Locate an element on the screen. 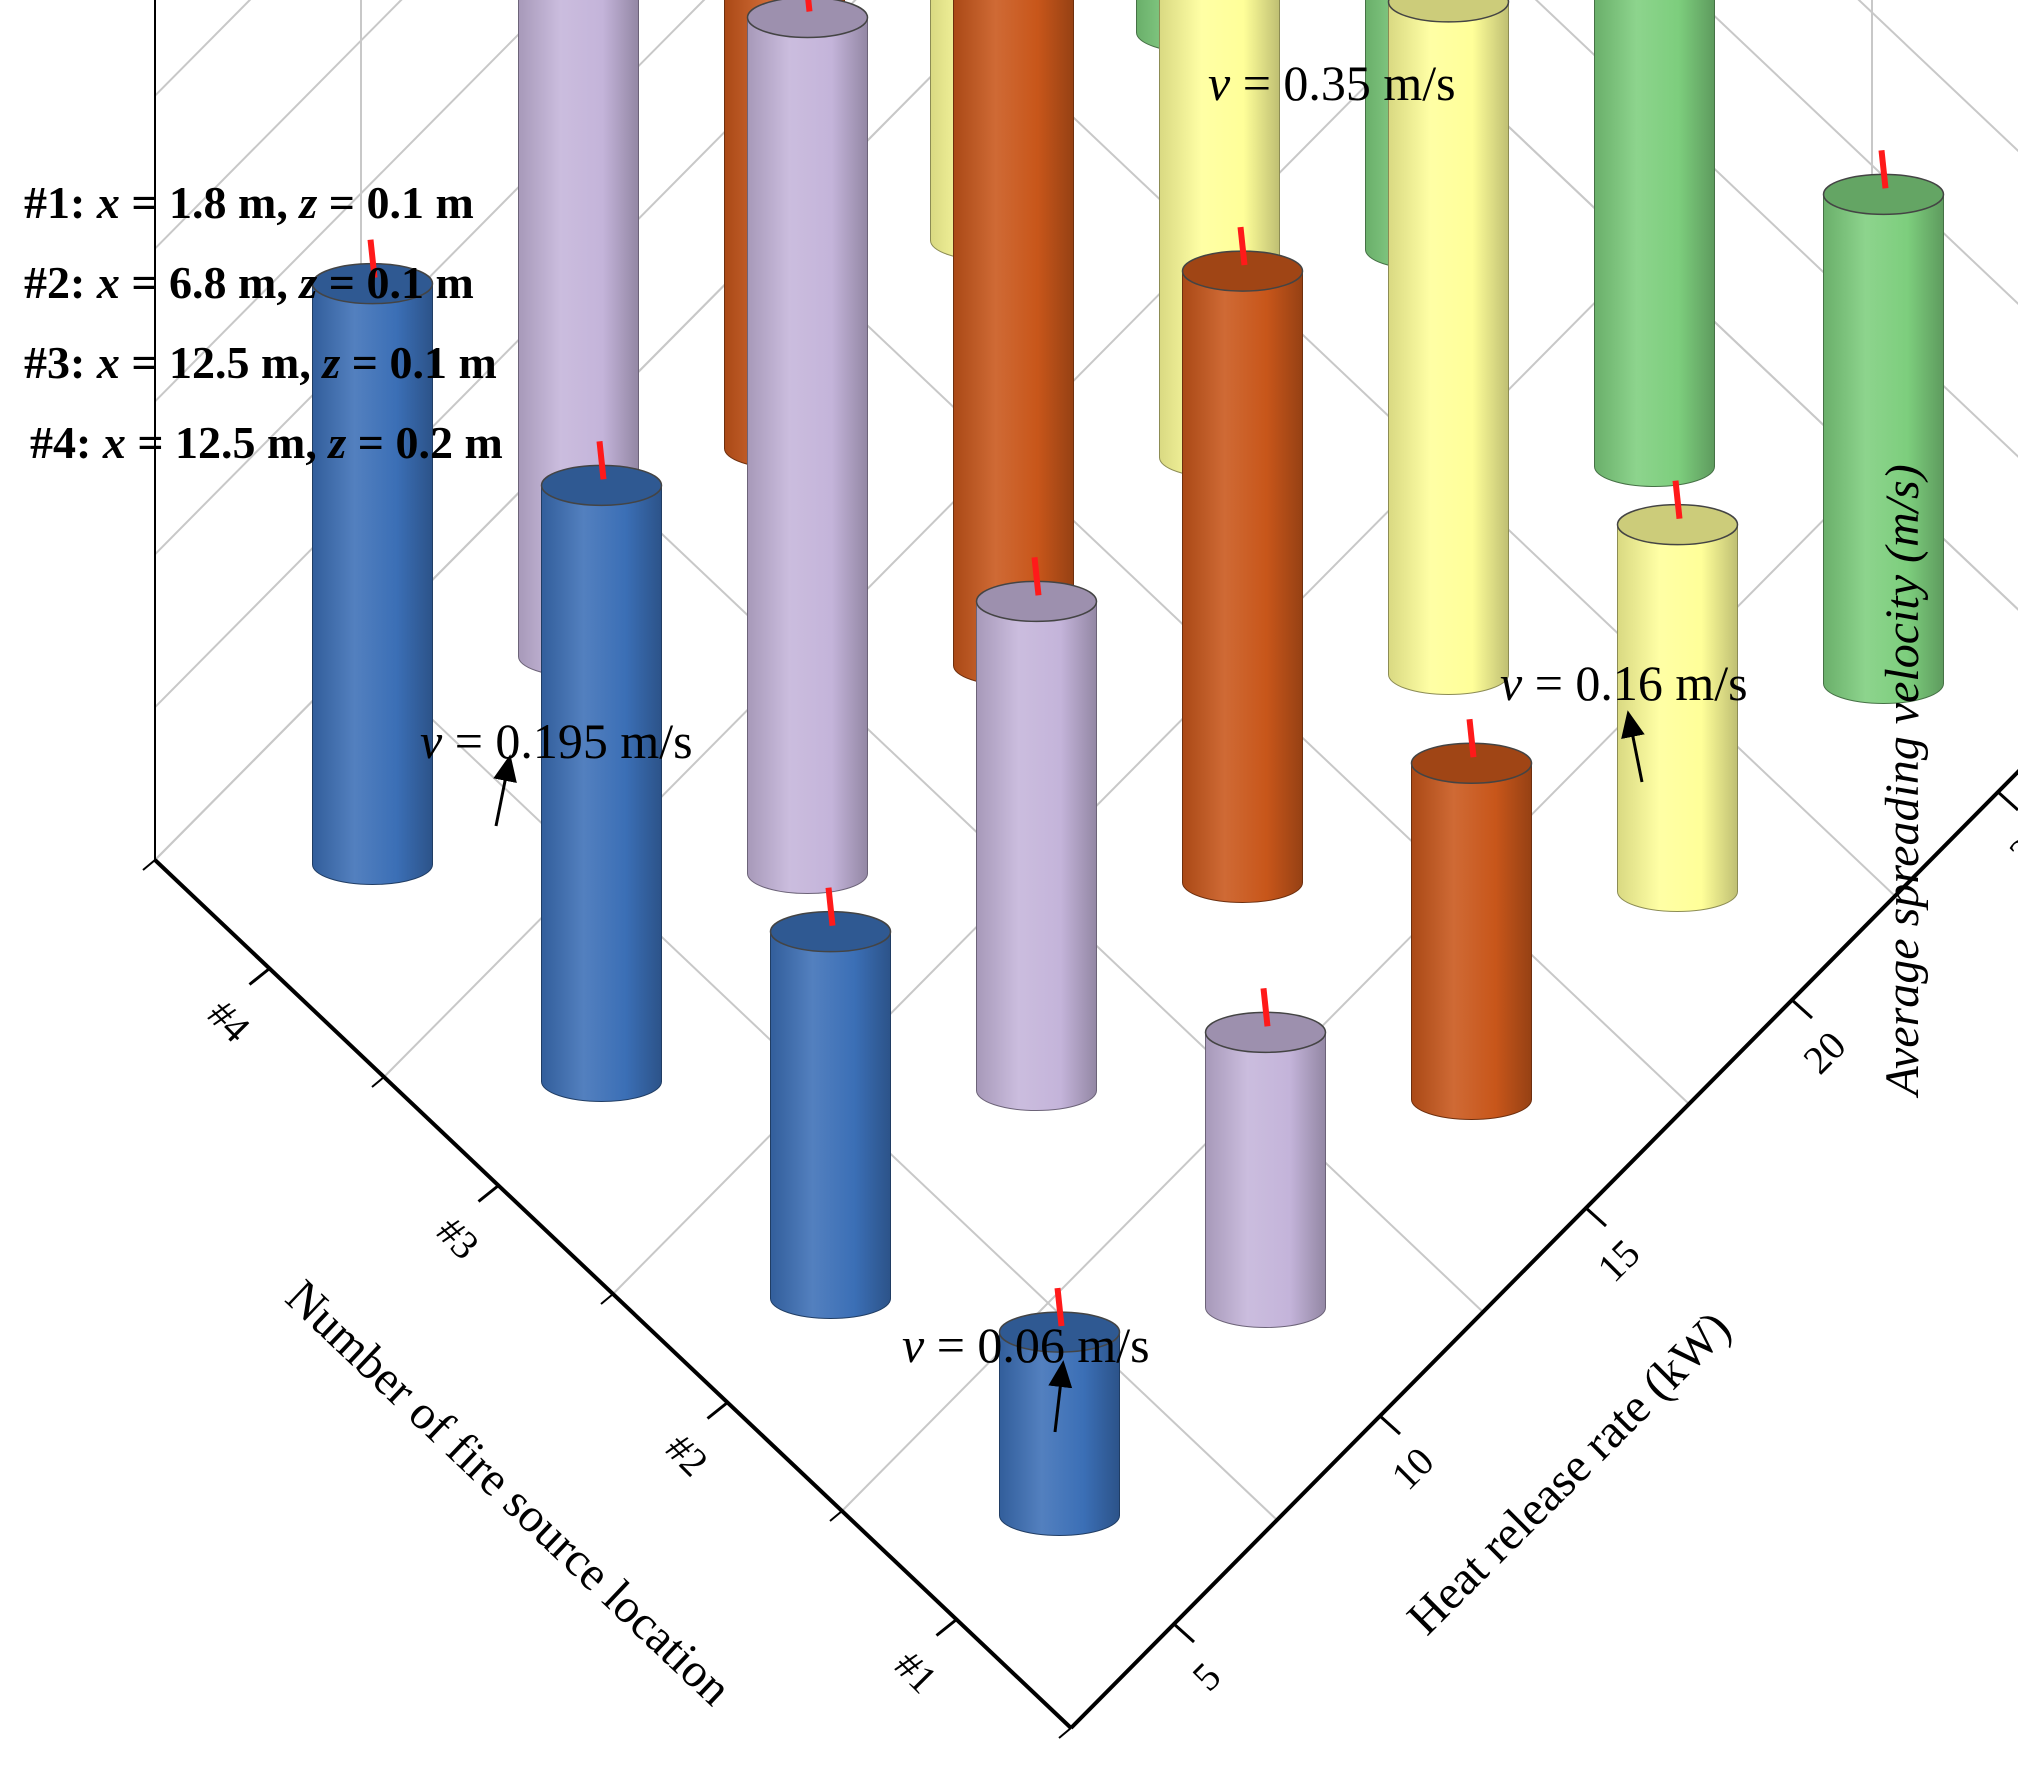 The width and height of the screenshot is (2018, 1770). legend-tag: #2: is located at coordinates (54, 282).